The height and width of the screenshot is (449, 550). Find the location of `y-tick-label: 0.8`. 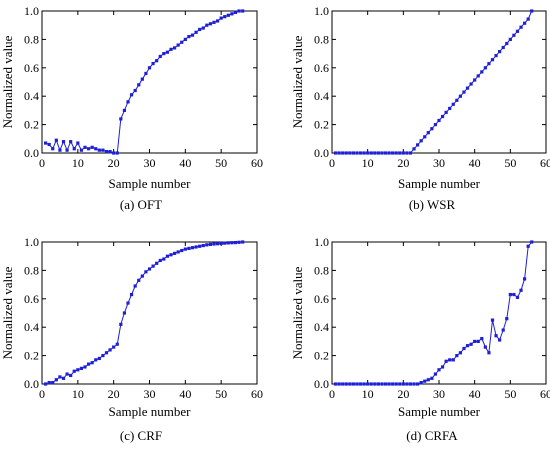

y-tick-label: 0.8 is located at coordinates (321, 270).